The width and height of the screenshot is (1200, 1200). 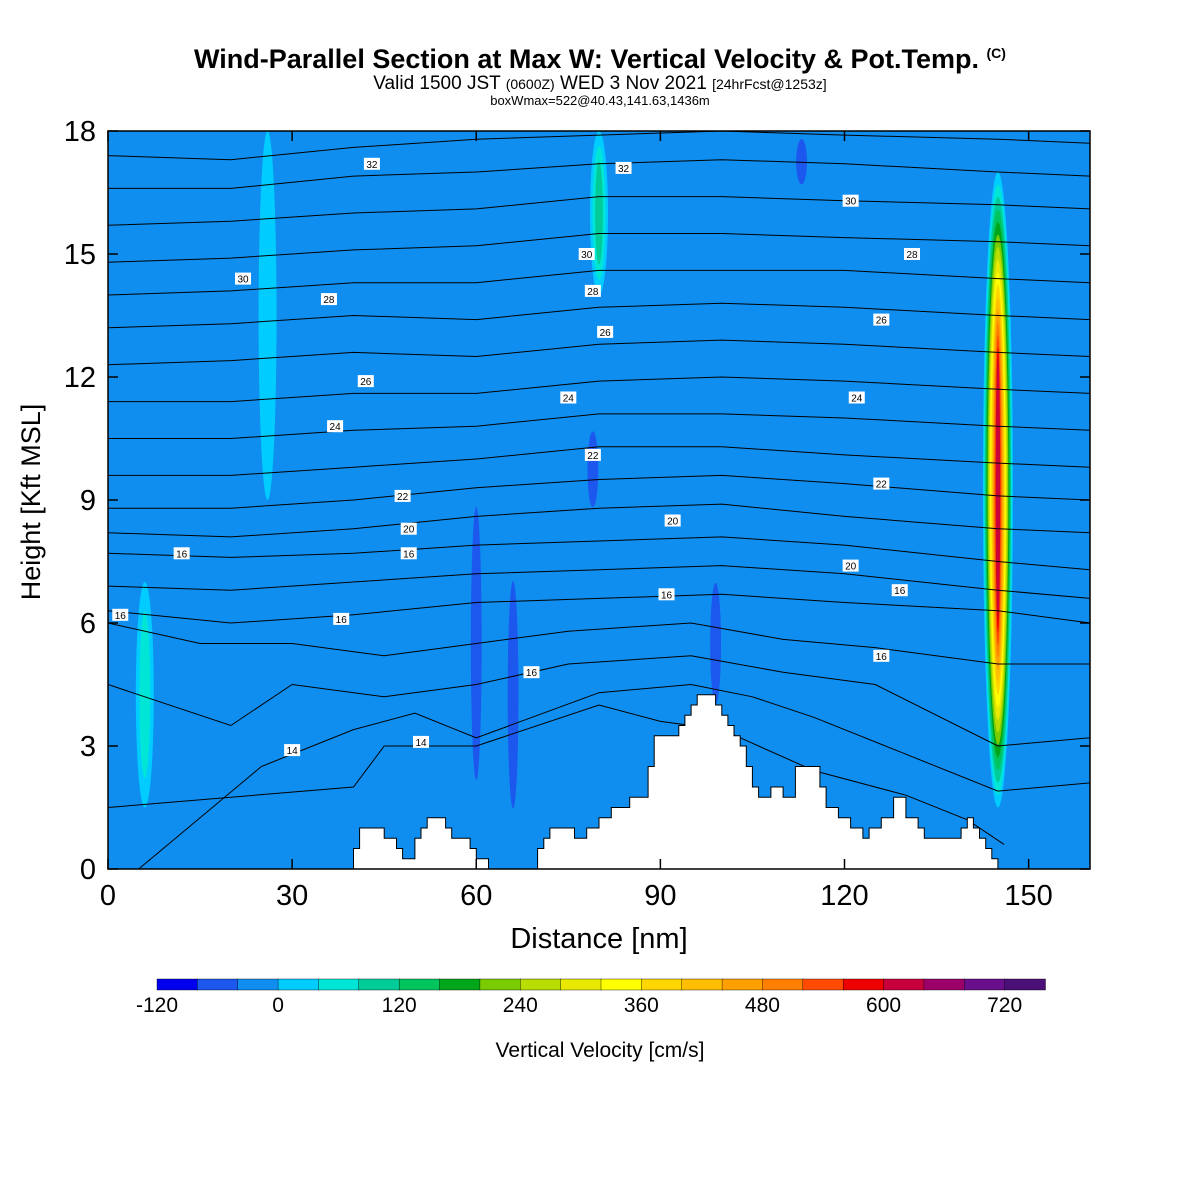 I want to click on contour-label-14: 22, so click(x=592, y=455).